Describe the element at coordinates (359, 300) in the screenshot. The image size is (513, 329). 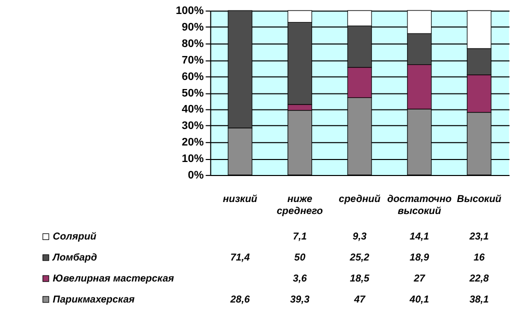
I see `data-label: 47` at that location.